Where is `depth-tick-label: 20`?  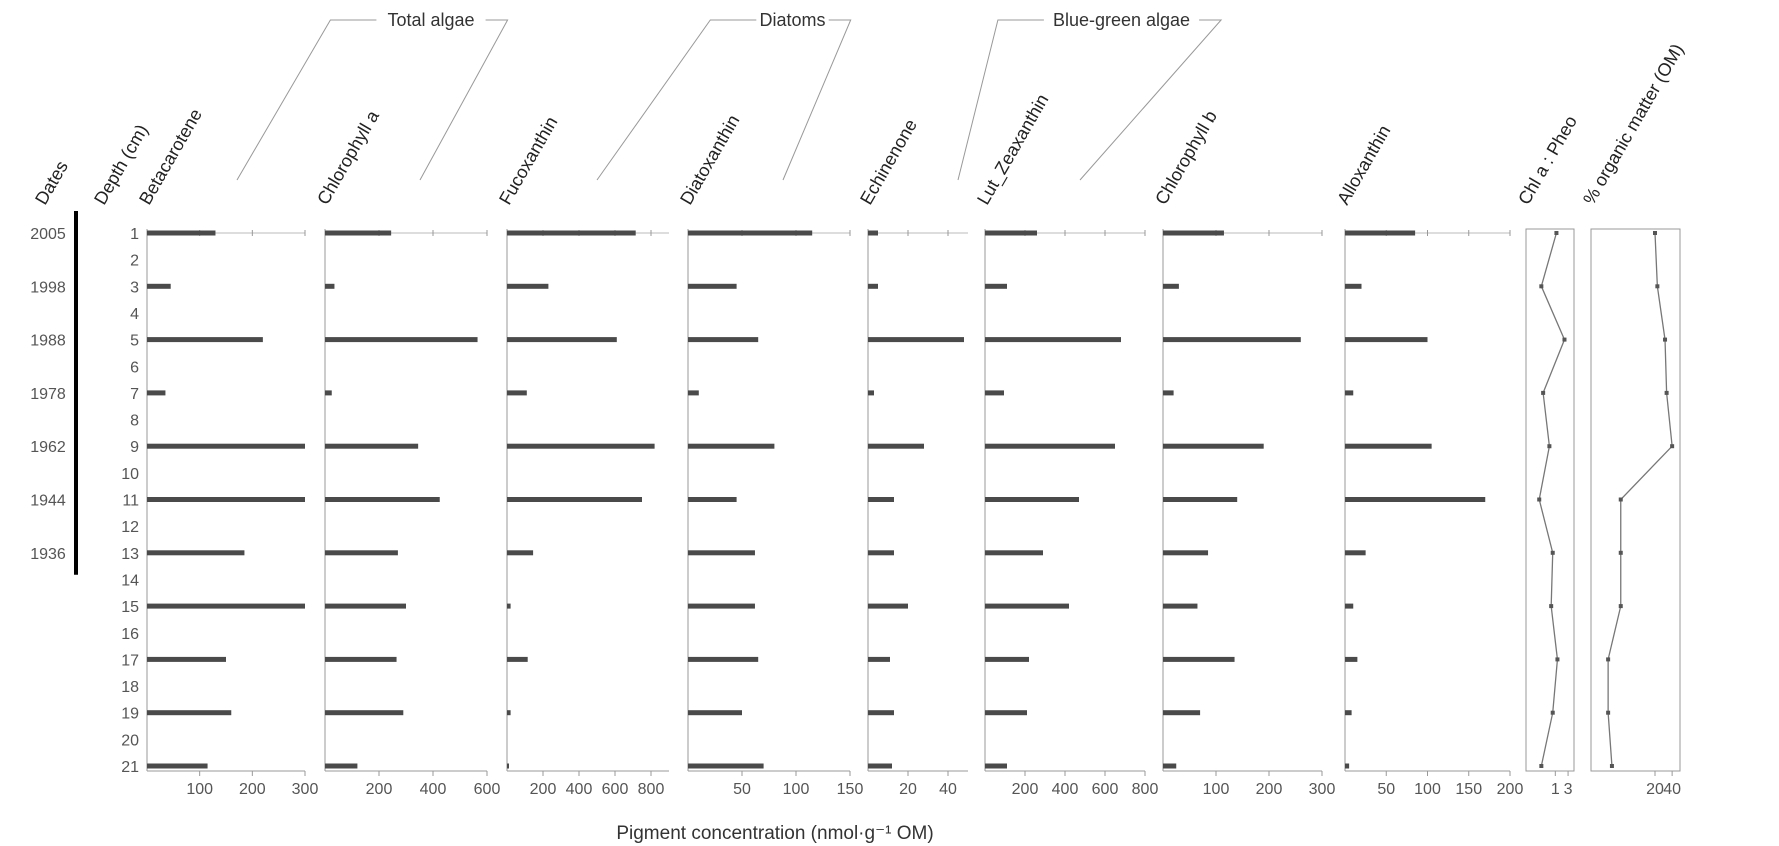
depth-tick-label: 20 is located at coordinates (130, 740).